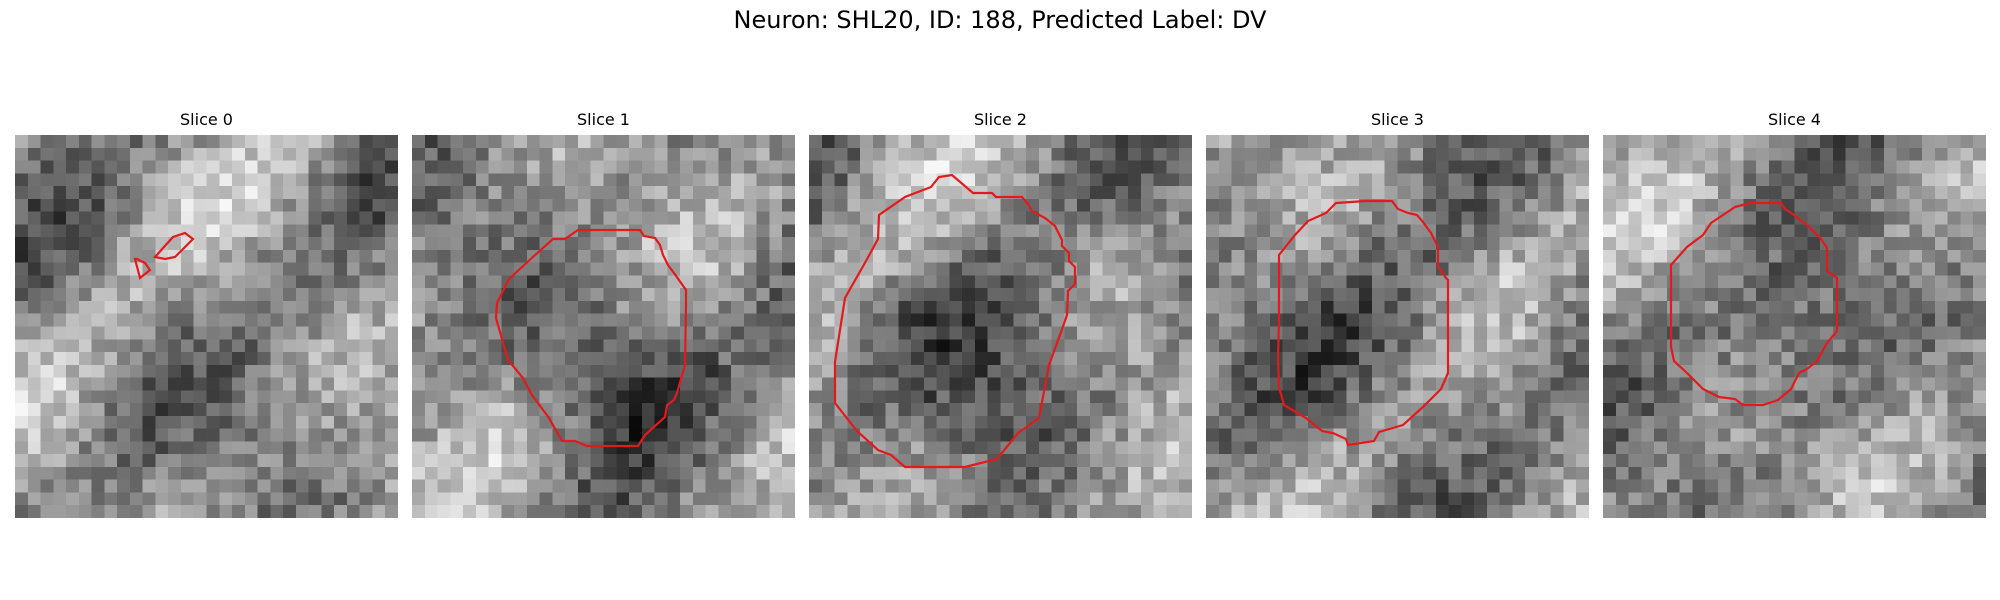 The width and height of the screenshot is (2000, 600). I want to click on slice-panel-2: Slice 2, so click(1000, 313).